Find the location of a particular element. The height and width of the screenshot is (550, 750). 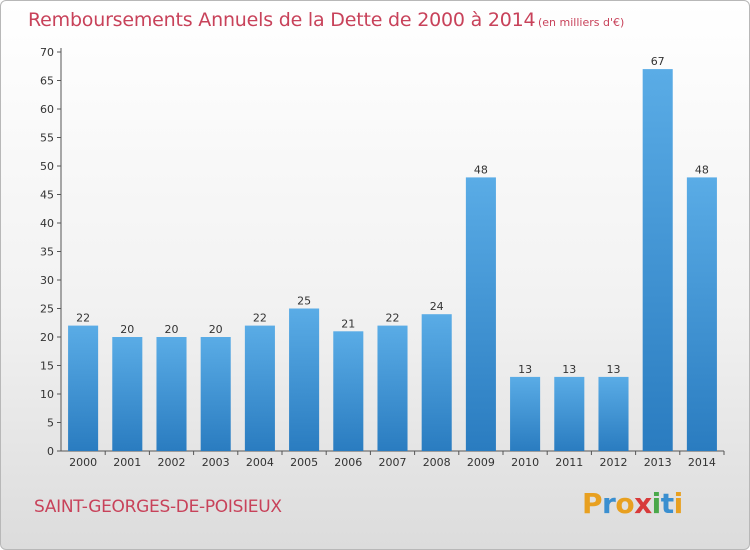

y-tick-label: 45 is located at coordinates (47, 195).